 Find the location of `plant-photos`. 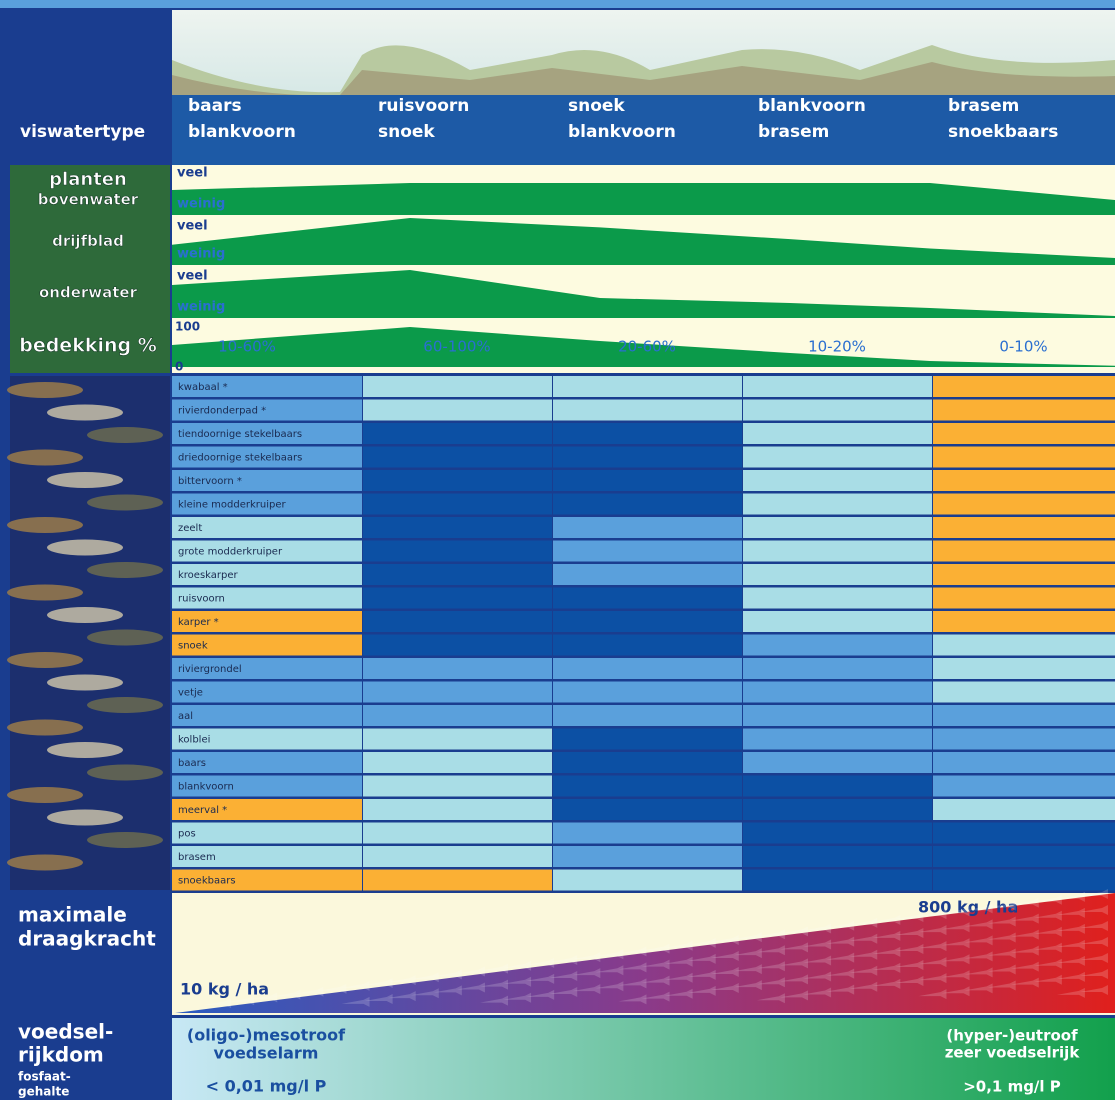

plant-photos is located at coordinates (90, 269).